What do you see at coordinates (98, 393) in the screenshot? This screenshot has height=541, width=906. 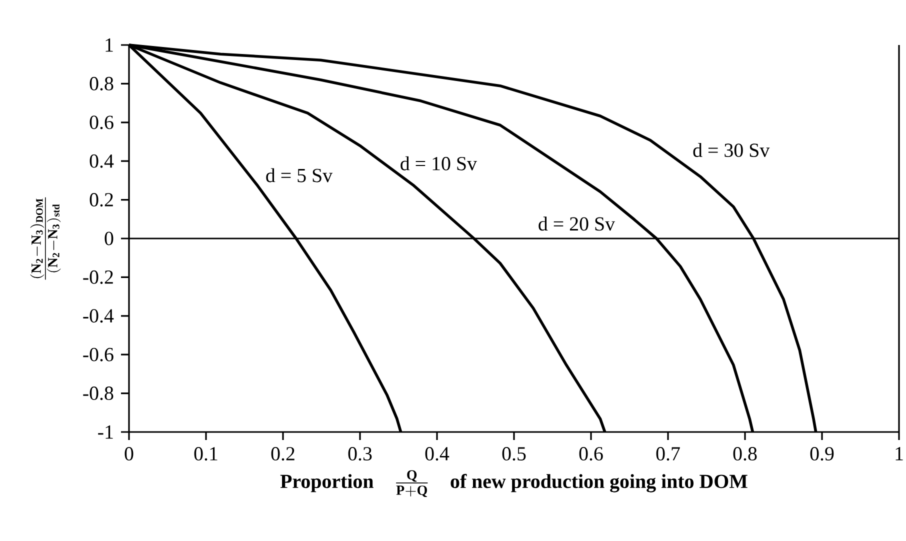 I see `y-tick-label: -0.8` at bounding box center [98, 393].